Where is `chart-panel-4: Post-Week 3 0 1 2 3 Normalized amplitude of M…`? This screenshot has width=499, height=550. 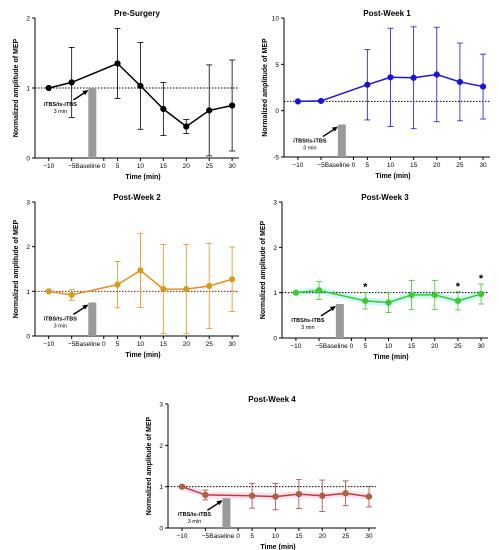
chart-panel-4: Post-Week 3 0 1 2 3 Normalized amplitude of M… is located at coordinates (374, 277).